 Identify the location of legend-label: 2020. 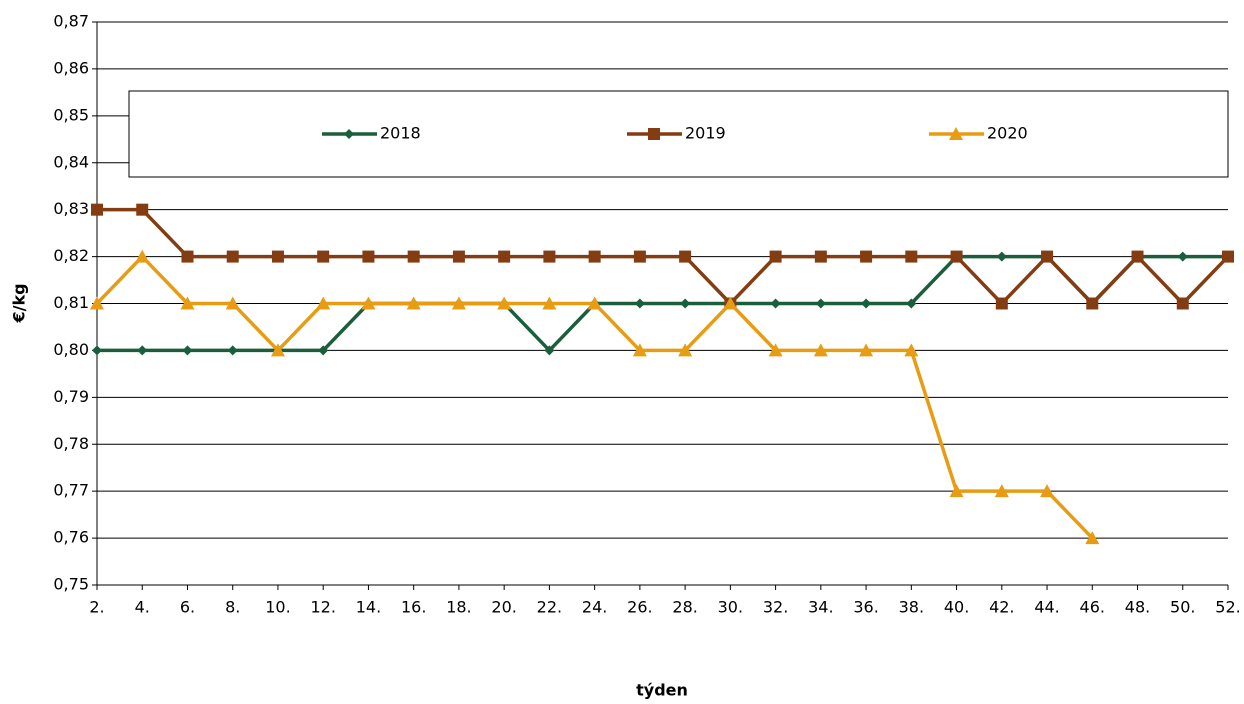
(1007, 133).